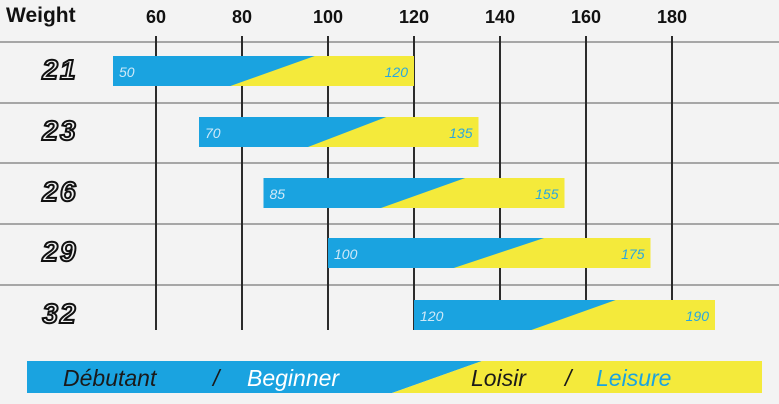 The image size is (779, 404). What do you see at coordinates (698, 316) in the screenshot?
I see `bar-max-label: 190` at bounding box center [698, 316].